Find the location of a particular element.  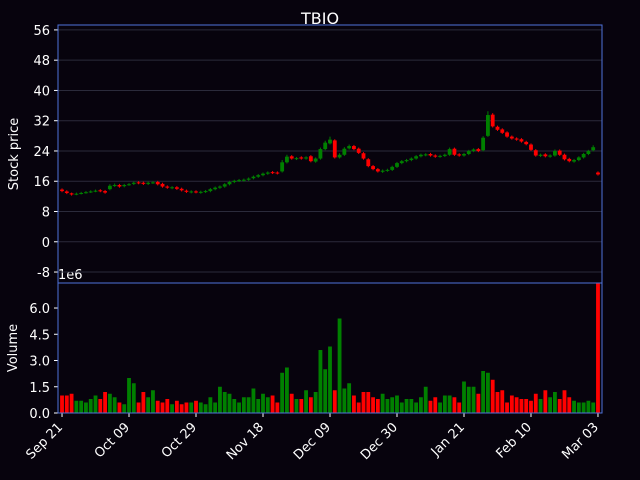

y-tick-label: 56 is located at coordinates (41, 31).